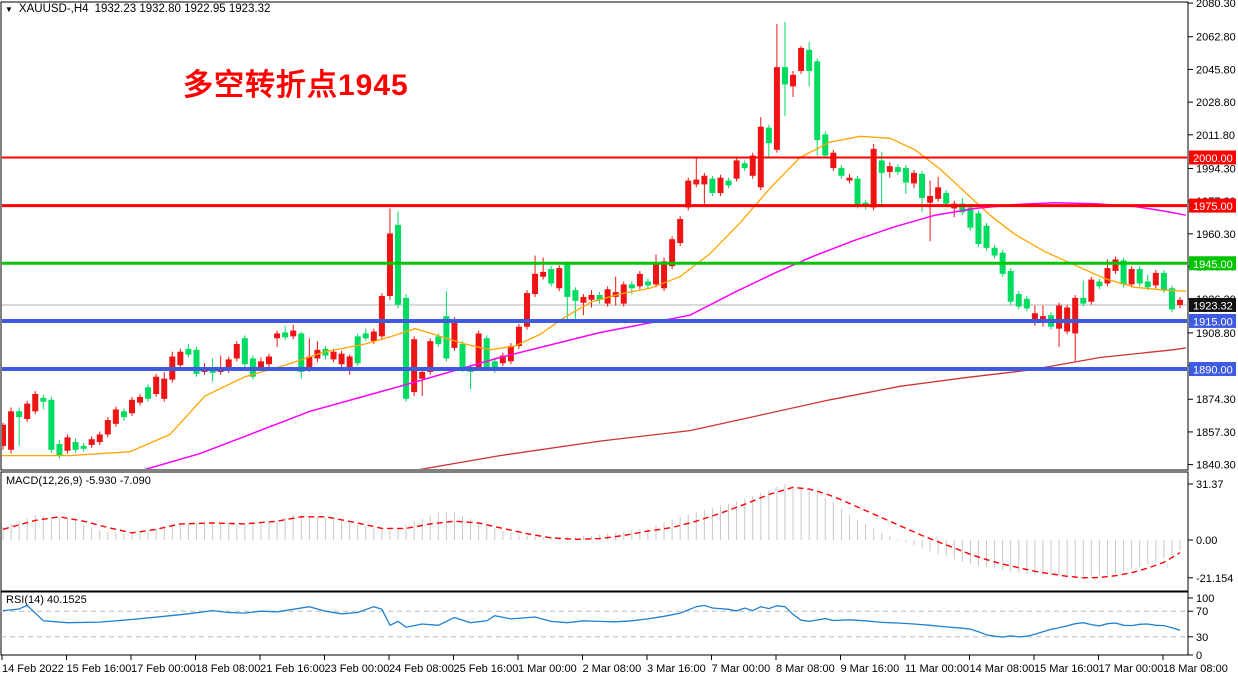  I want to click on macd-histogram, so click(591, 530).